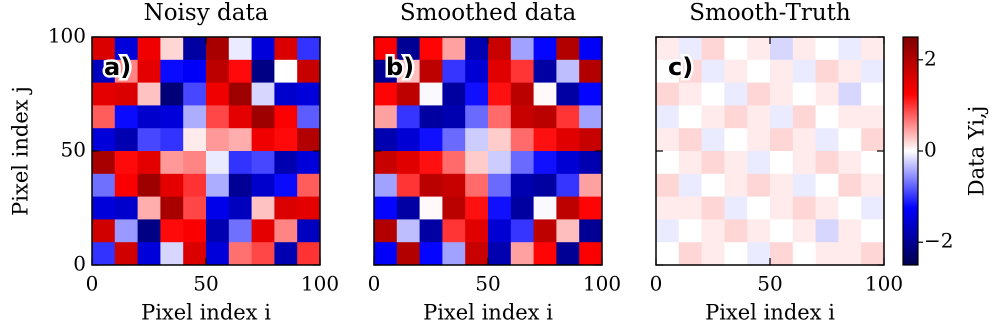 Image resolution: width=997 pixels, height=327 pixels. Describe the element at coordinates (206, 13) in the screenshot. I see `chart-title: Noisy data` at that location.